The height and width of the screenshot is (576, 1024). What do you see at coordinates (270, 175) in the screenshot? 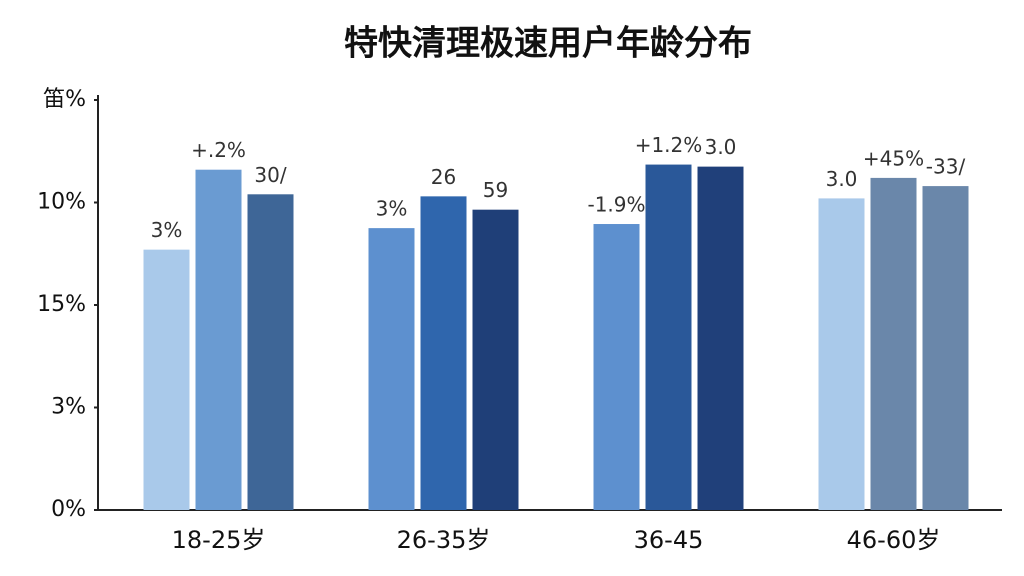
I see `value-label: 30/` at bounding box center [270, 175].